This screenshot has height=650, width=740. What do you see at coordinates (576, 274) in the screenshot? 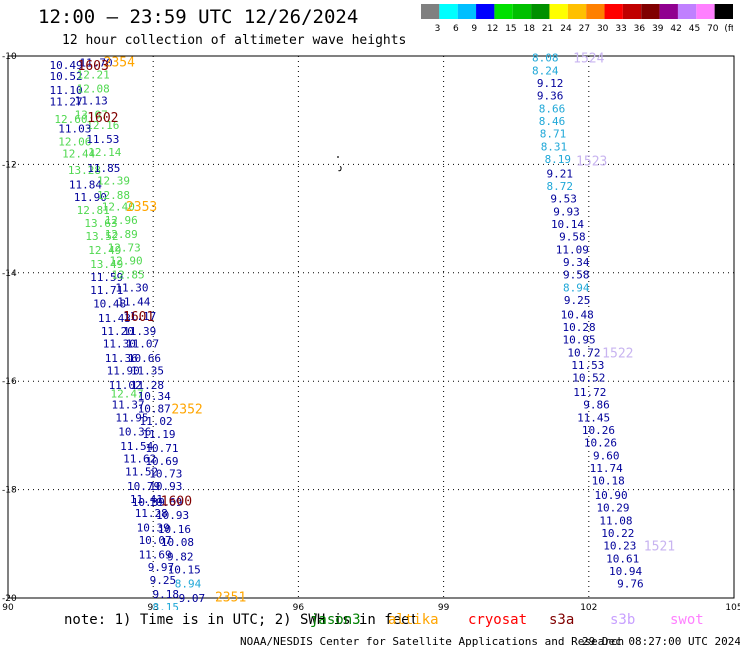
I see `wave-height-point: 9.58` at bounding box center [576, 274].